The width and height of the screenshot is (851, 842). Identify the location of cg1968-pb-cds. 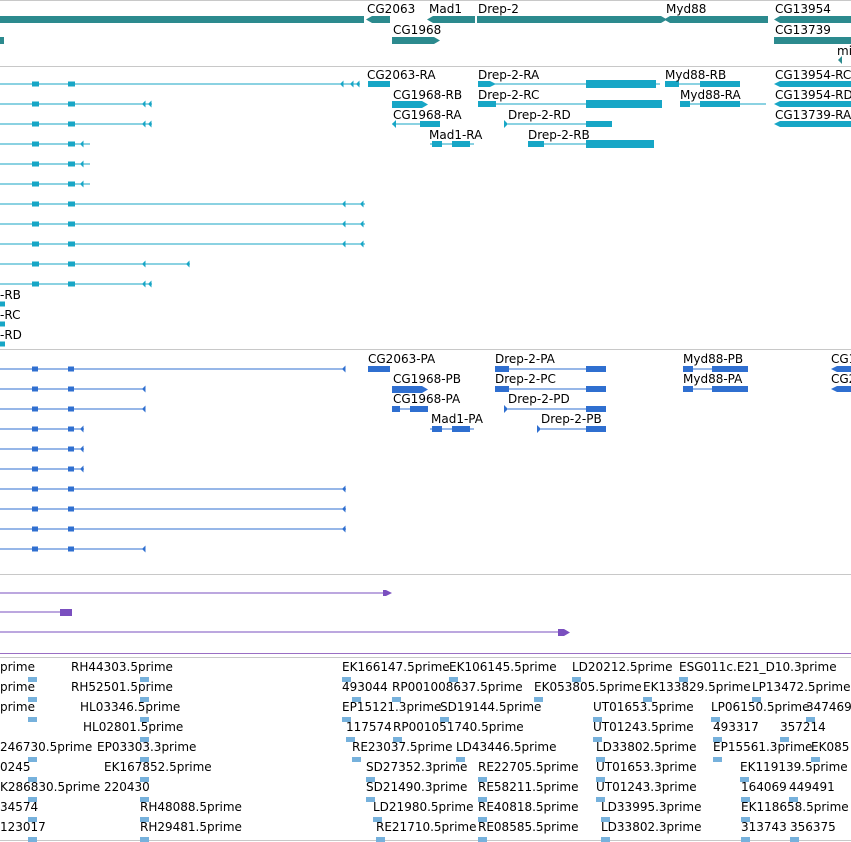
(410, 389).